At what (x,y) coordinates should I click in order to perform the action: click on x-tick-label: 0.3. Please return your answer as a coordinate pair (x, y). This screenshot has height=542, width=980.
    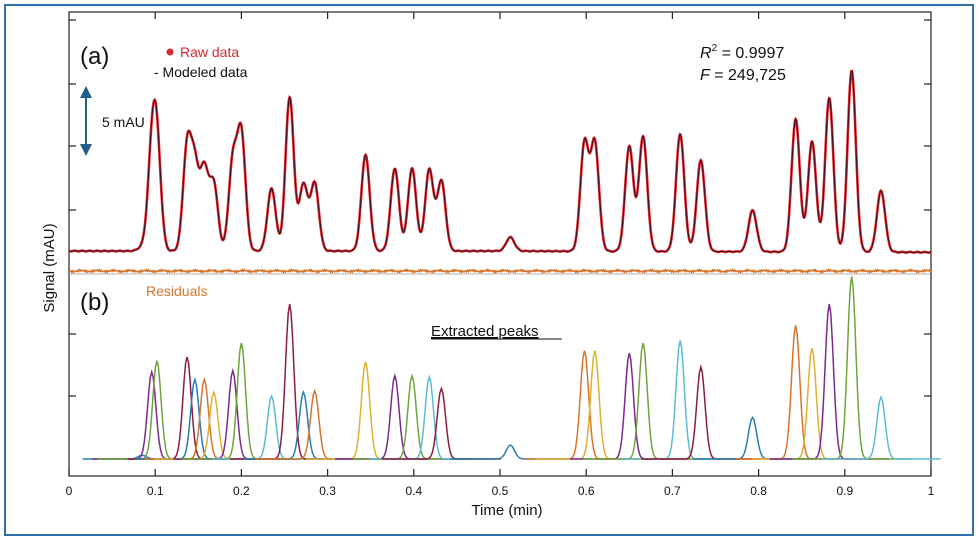
    Looking at the image, I should click on (327, 491).